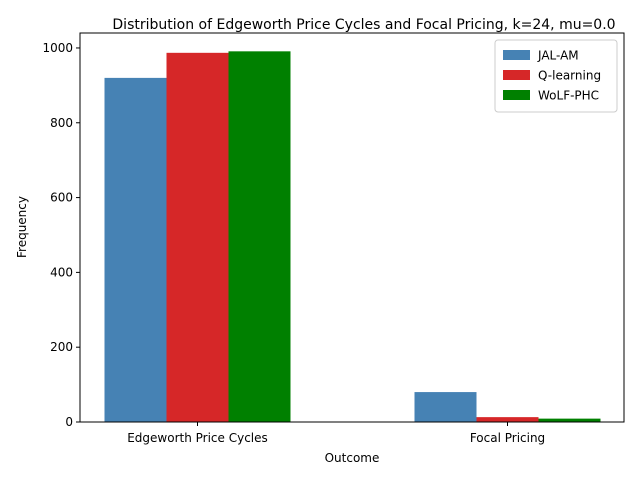  Describe the element at coordinates (352, 458) in the screenshot. I see `x-axis-label: Outcome` at that location.